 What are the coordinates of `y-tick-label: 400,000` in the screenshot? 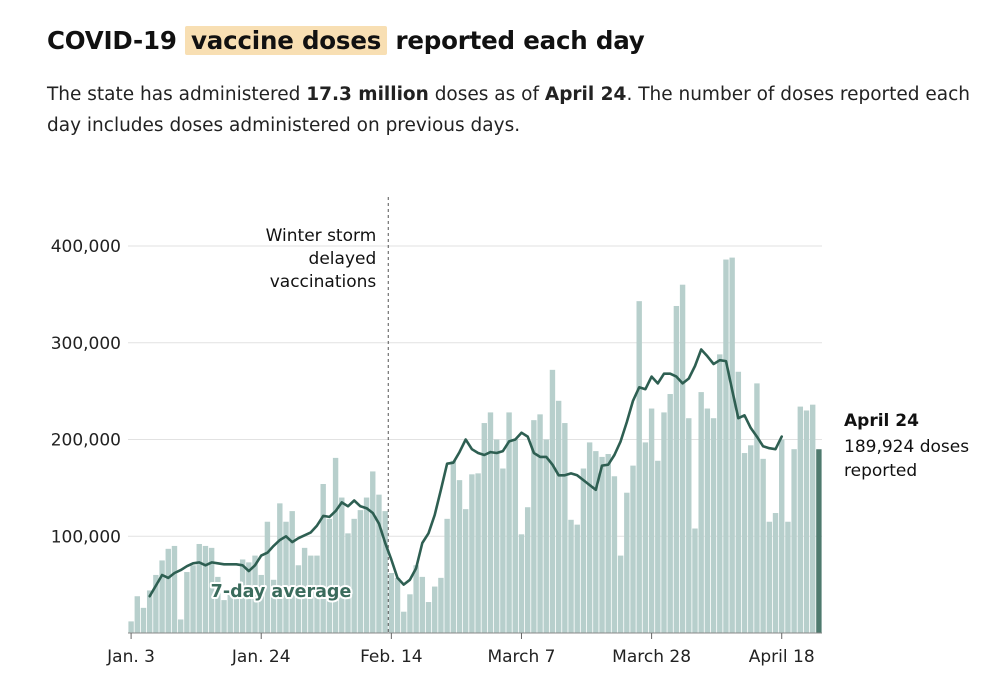 It's located at (86, 247).